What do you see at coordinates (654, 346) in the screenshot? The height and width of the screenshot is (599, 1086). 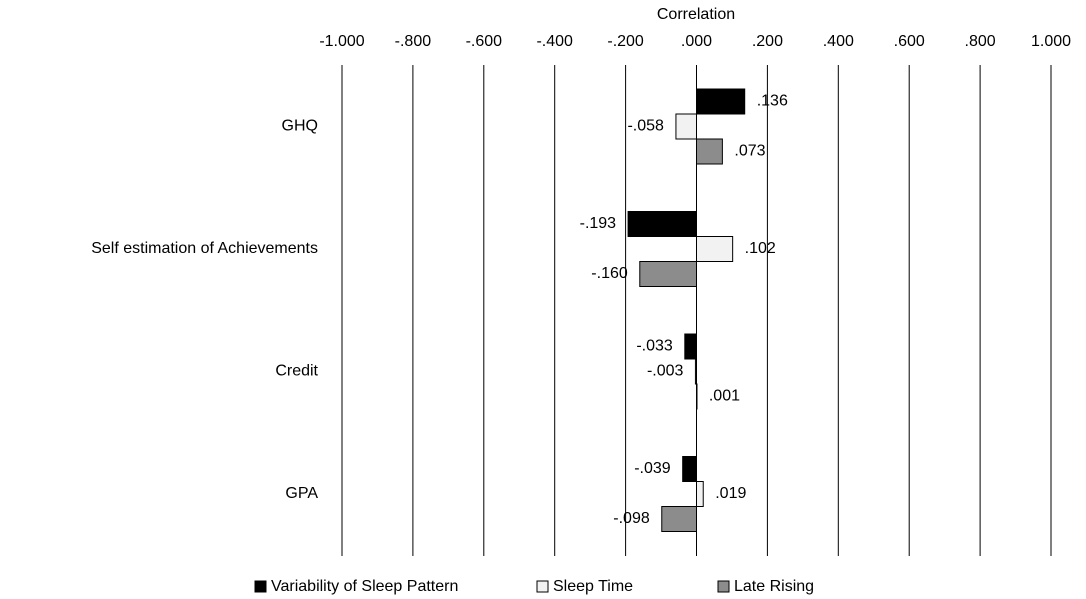 I see `value-label: -.033` at bounding box center [654, 346].